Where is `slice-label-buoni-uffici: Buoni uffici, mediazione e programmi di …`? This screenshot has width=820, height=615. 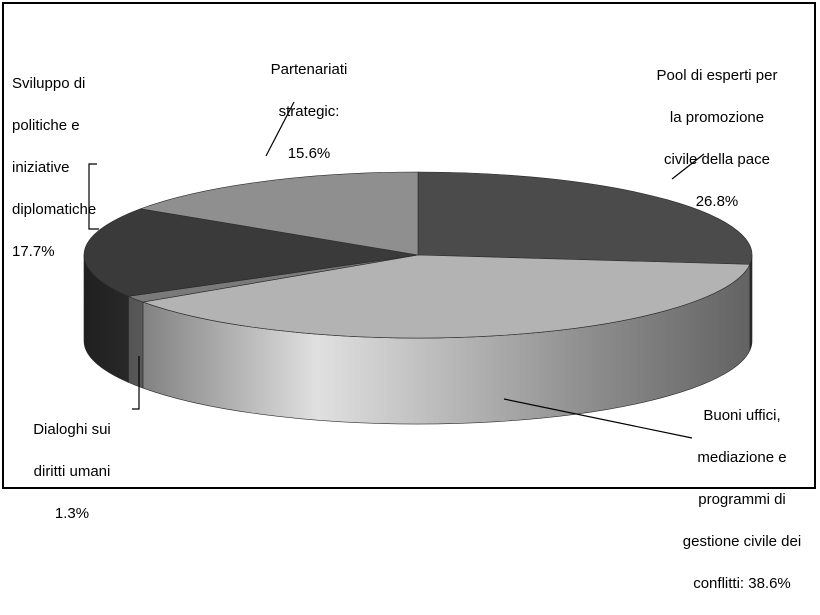 slice-label-buoni-uffici: Buoni uffici, mediazione e programmi di … is located at coordinates (742, 499).